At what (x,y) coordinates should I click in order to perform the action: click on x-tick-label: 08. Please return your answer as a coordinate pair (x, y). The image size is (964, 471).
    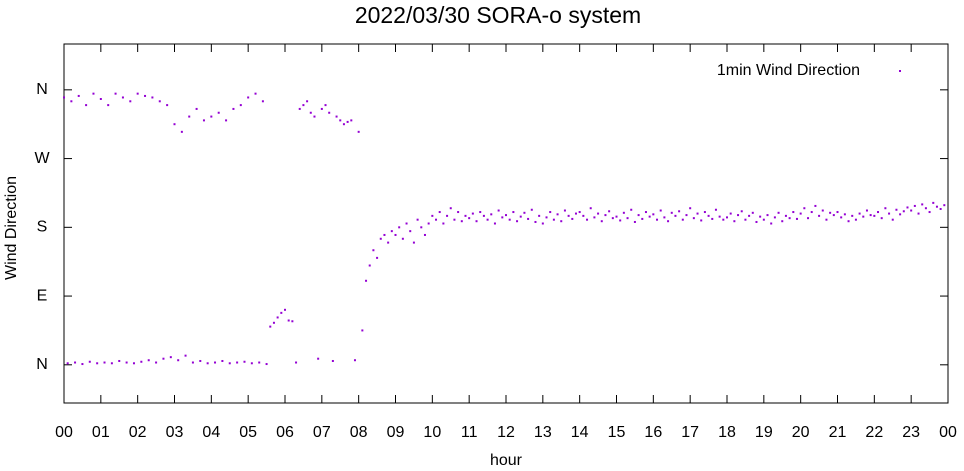
    Looking at the image, I should click on (359, 432).